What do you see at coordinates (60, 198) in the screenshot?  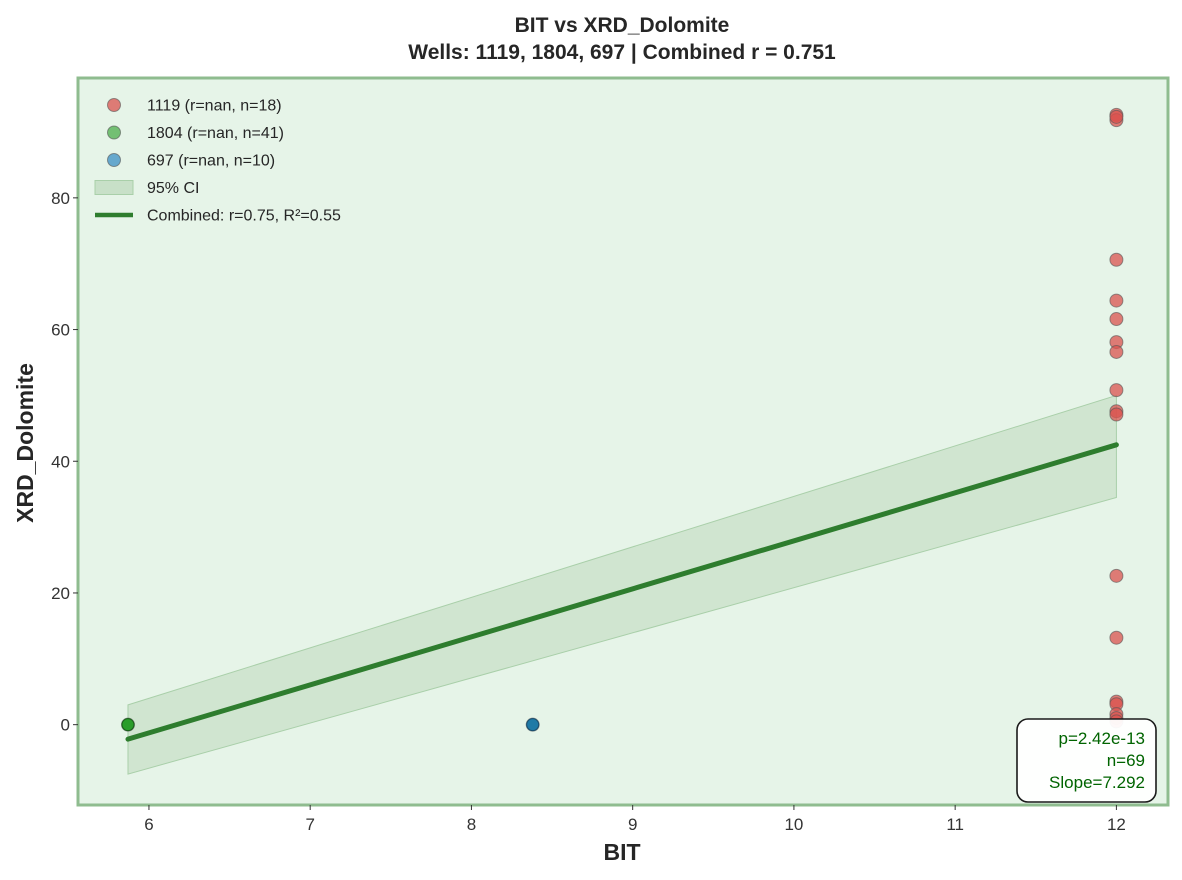 I see `y-tick-label: 80` at bounding box center [60, 198].